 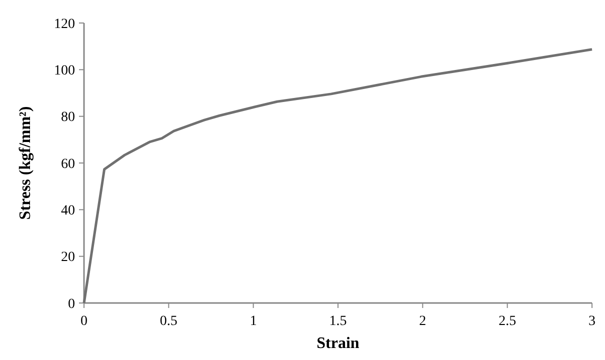 What do you see at coordinates (338, 321) in the screenshot?
I see `x-tick-label: 1.5` at bounding box center [338, 321].